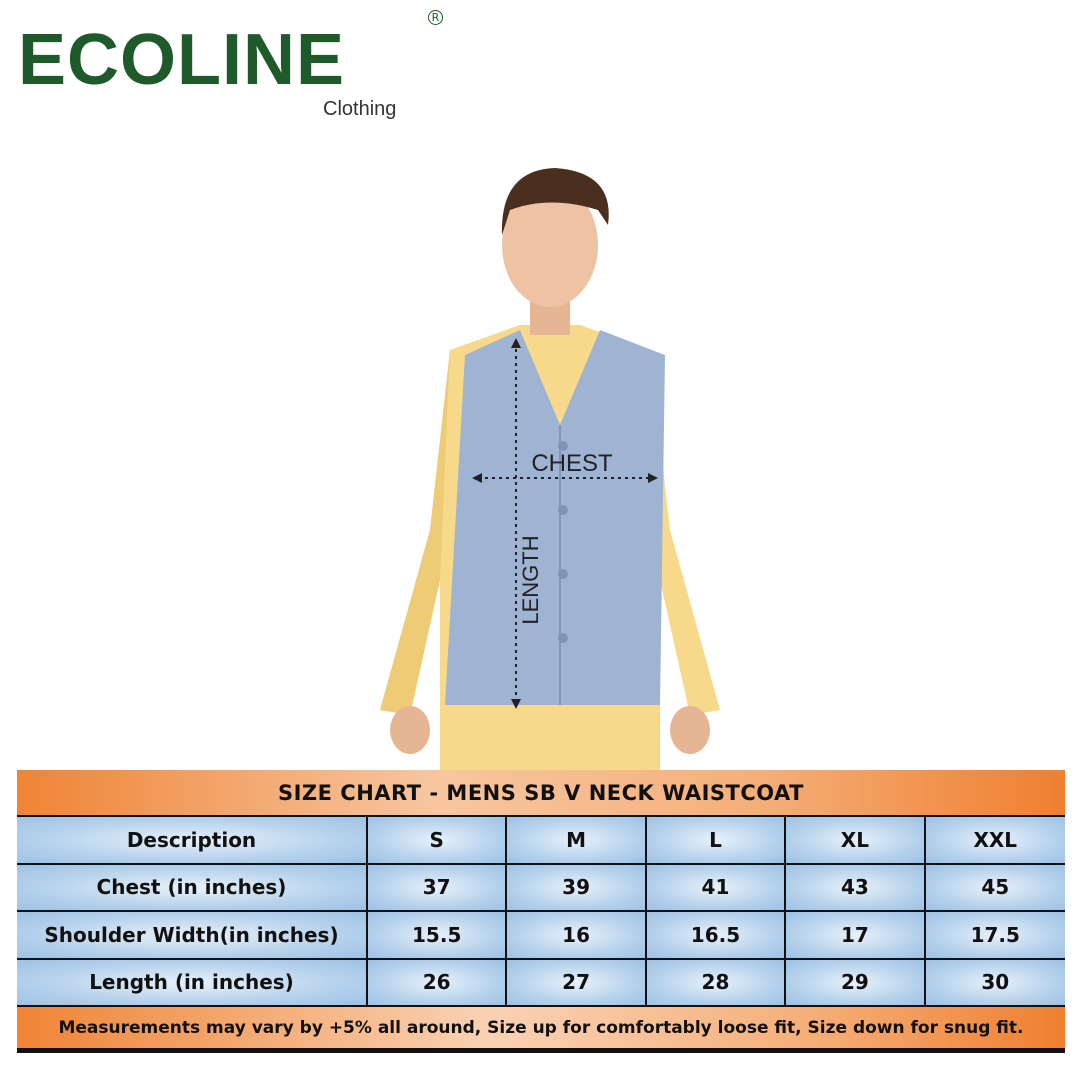  What do you see at coordinates (577, 982) in the screenshot?
I see `size-value: 27` at bounding box center [577, 982].